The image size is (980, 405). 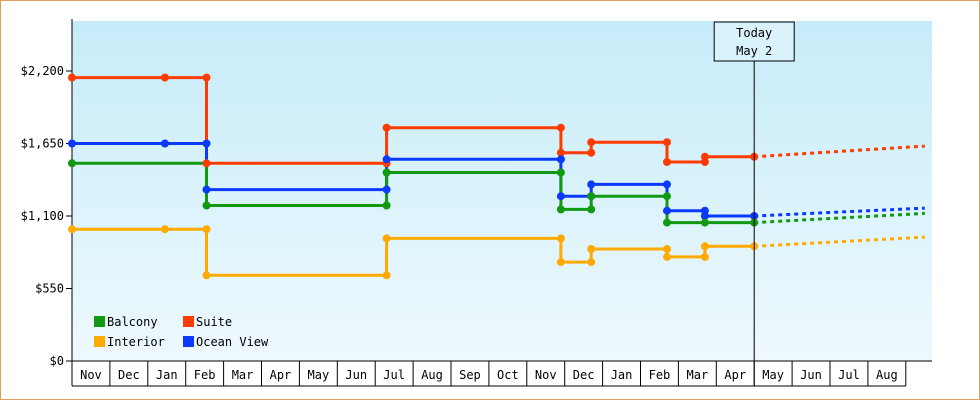 I want to click on legend-label-balcony: Balcony, so click(x=132, y=322).